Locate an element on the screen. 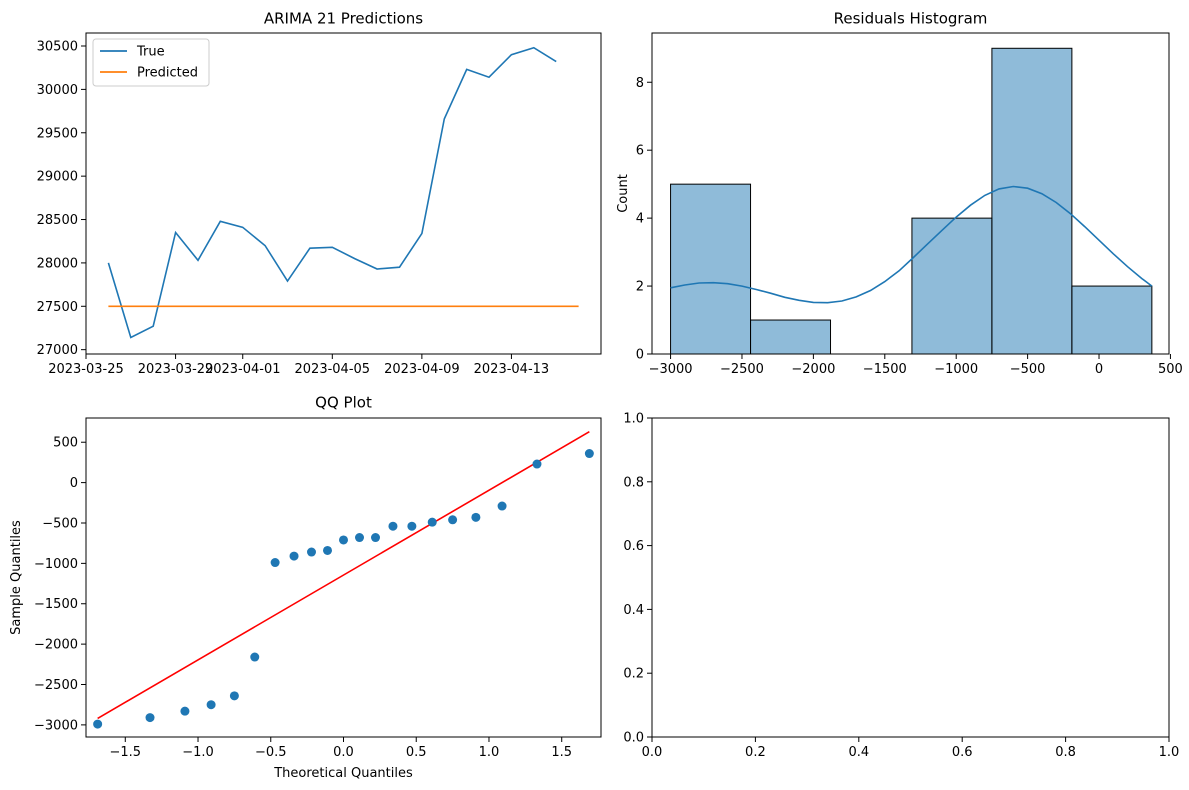 The height and width of the screenshot is (790, 1189). legend-predicted-label: Predicted is located at coordinates (167, 73).